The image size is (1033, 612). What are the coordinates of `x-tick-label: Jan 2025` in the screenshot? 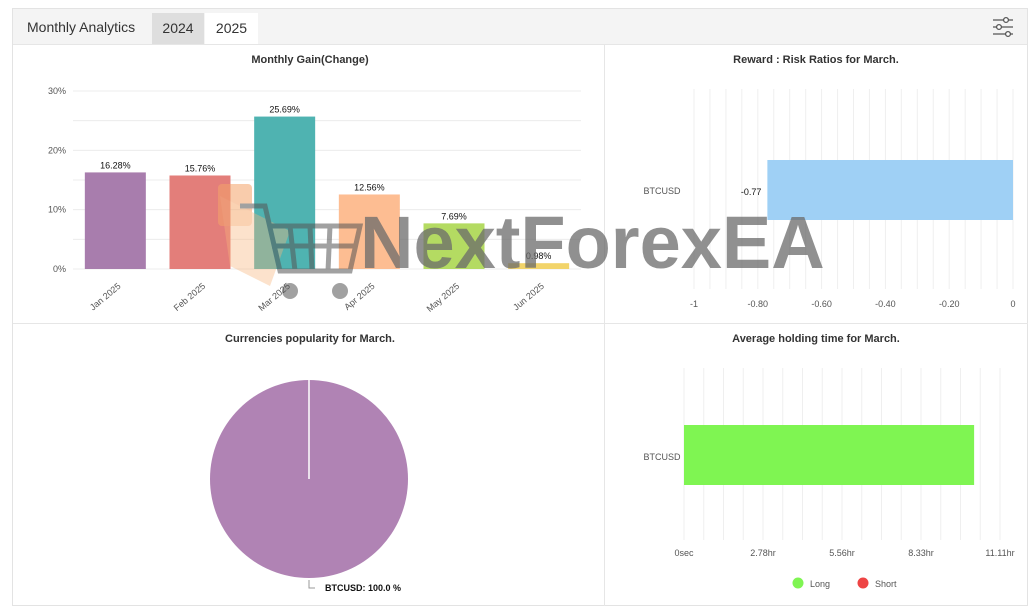 It's located at (105, 296).